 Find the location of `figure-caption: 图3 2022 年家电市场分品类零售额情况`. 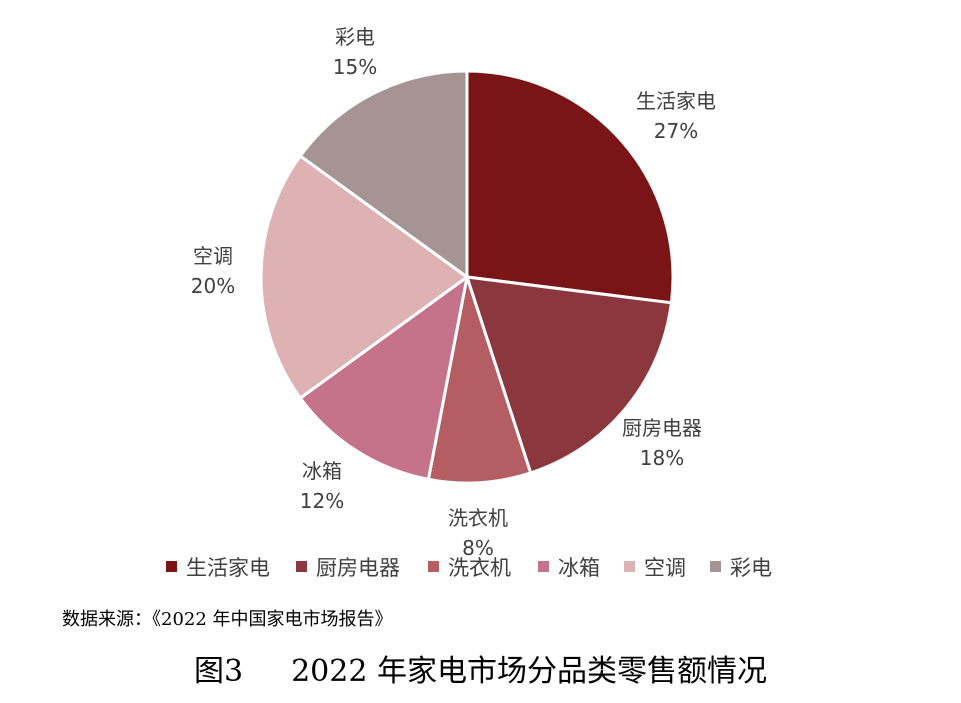

figure-caption: 图3 2022 年家电市场分品类零售额情况 is located at coordinates (480, 668).